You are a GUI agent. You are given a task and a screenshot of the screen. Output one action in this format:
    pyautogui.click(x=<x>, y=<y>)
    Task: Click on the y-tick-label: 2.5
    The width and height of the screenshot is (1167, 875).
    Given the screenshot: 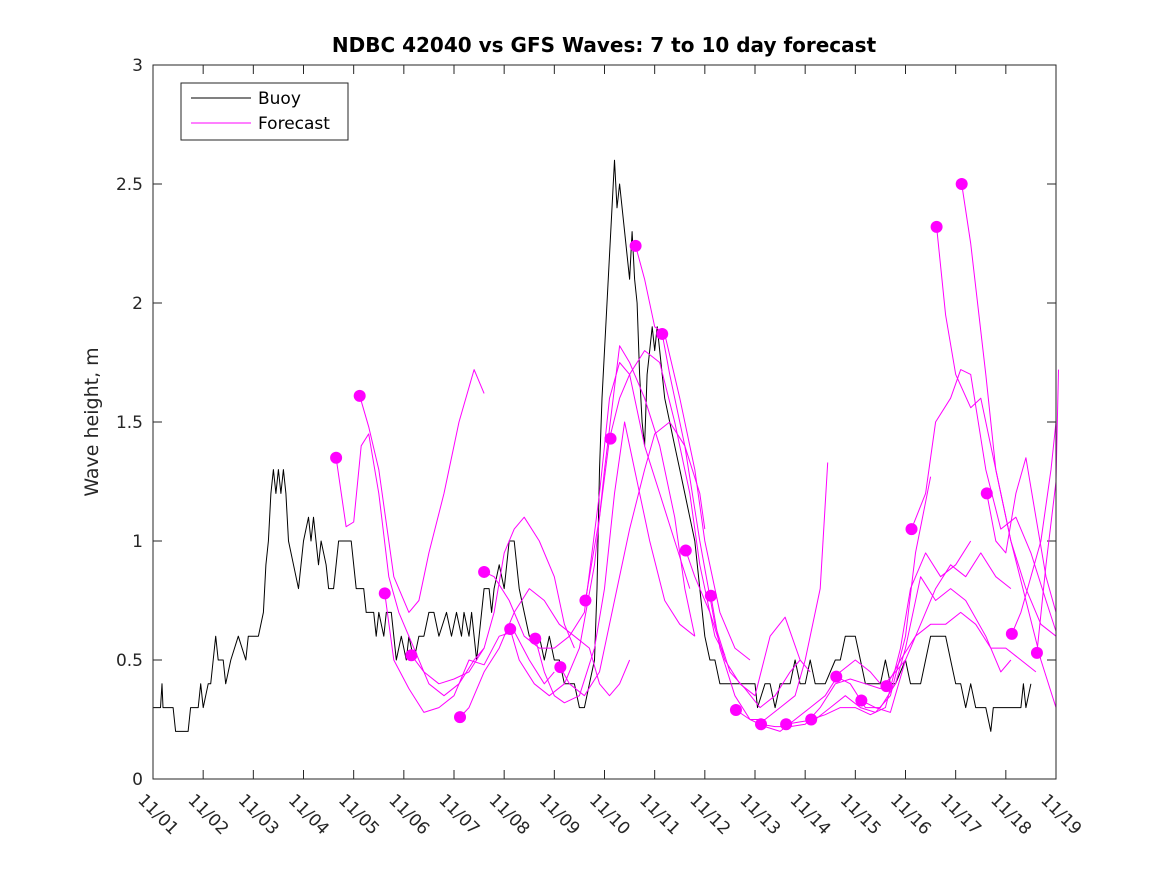 What is the action you would take?
    pyautogui.click(x=129, y=185)
    